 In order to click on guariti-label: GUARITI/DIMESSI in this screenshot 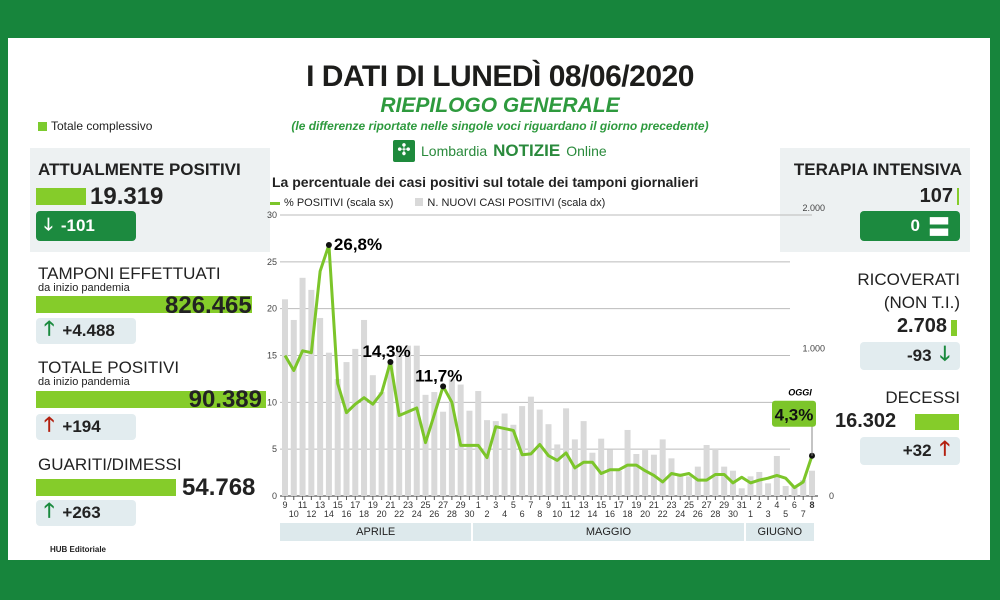, I will do `click(110, 464)`.